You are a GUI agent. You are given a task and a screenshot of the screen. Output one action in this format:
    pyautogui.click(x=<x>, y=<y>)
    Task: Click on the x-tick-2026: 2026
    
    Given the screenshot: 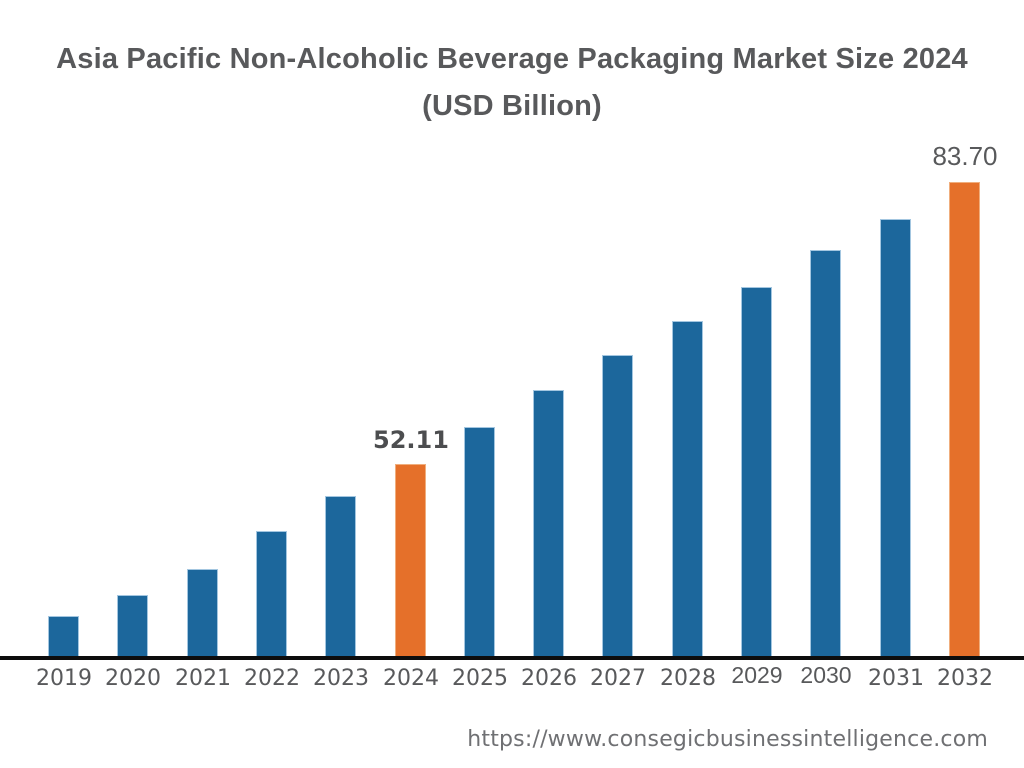 What is the action you would take?
    pyautogui.click(x=549, y=678)
    